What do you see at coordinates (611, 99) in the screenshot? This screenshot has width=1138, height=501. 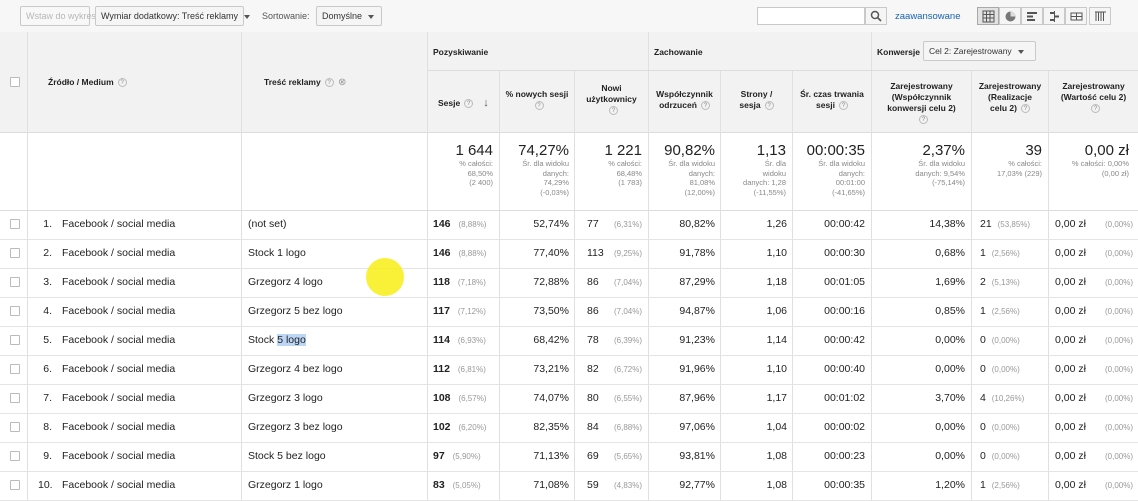 I see `header-new-users: Nowi użytkownicy?` at bounding box center [611, 99].